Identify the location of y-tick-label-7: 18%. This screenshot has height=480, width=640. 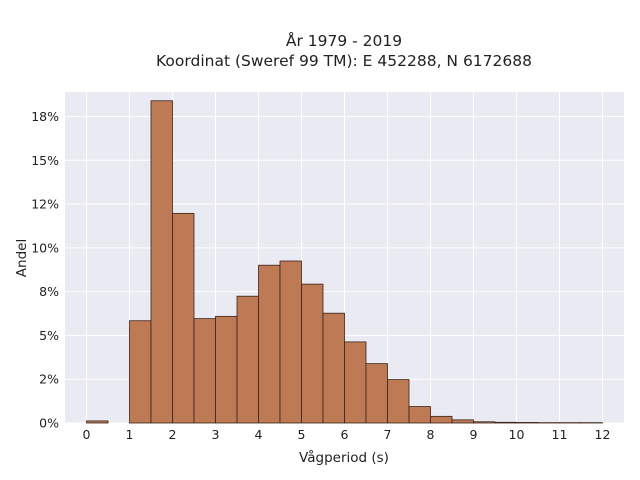
(45, 116).